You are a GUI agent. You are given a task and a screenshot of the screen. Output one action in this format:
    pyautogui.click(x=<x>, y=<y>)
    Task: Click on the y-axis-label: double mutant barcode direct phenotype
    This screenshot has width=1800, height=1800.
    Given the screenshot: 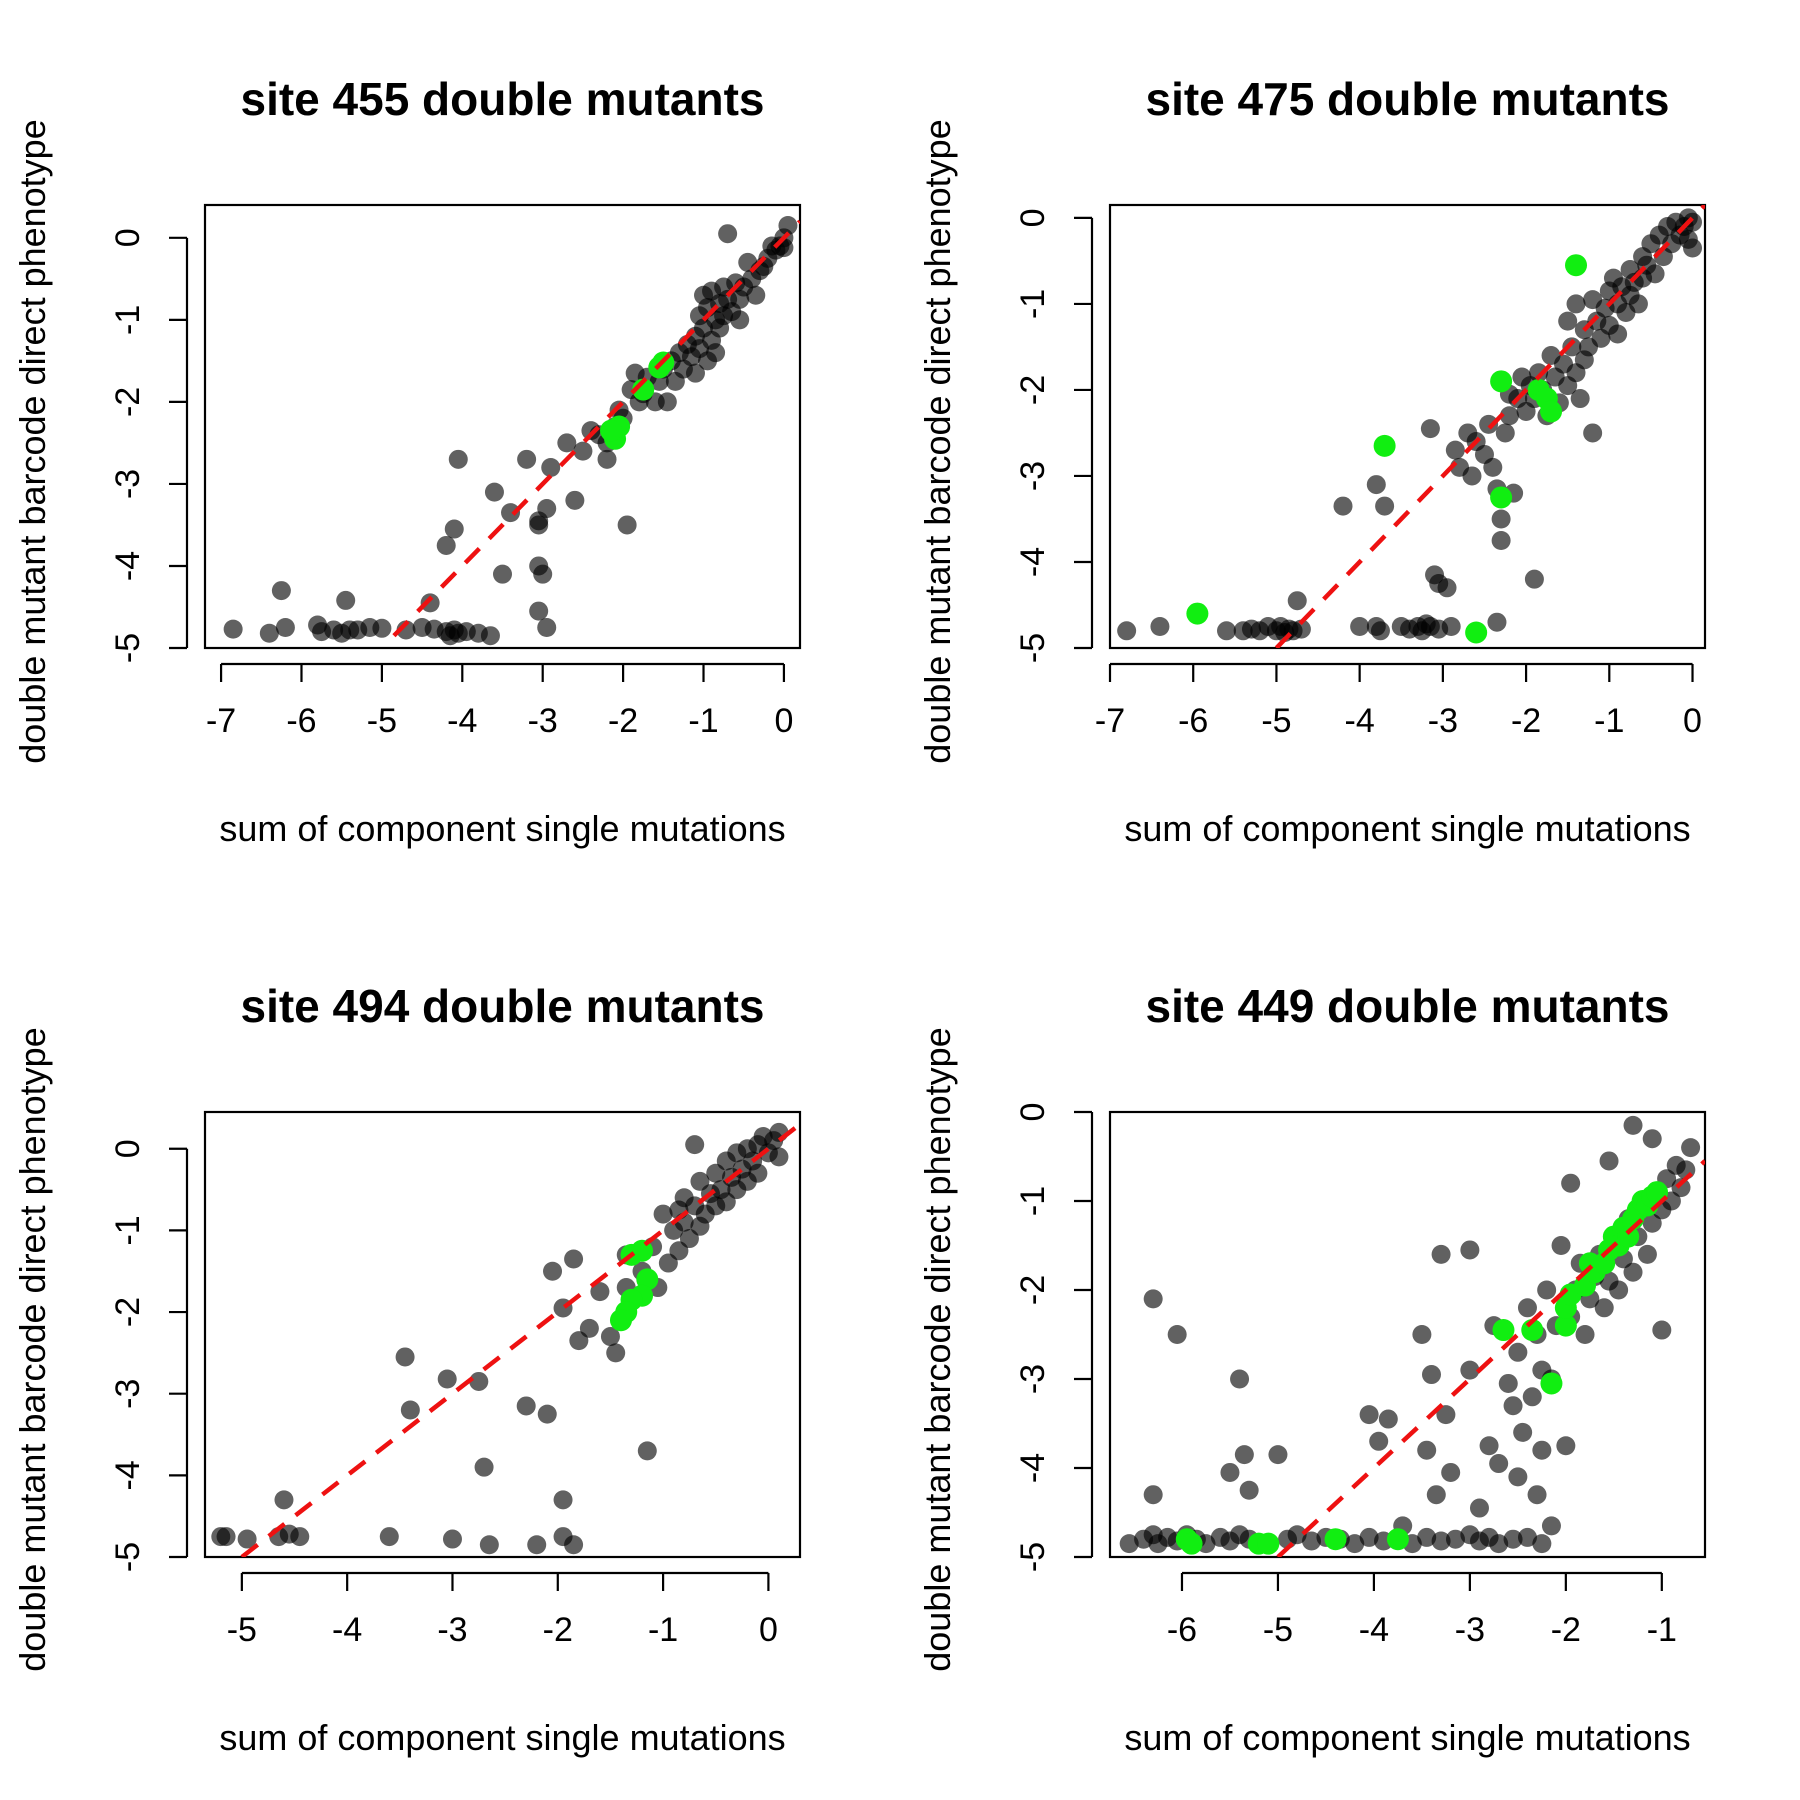 What is the action you would take?
    pyautogui.click(x=937, y=1349)
    